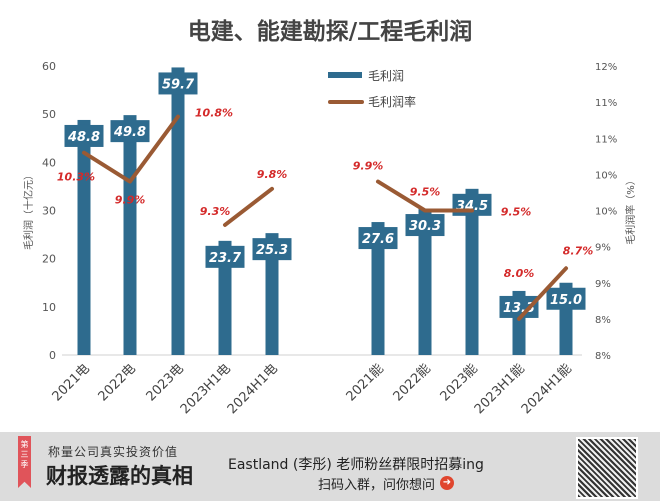 Image resolution: width=660 pixels, height=501 pixels. What do you see at coordinates (206, 389) in the screenshot?
I see `x-tick-label: 2023H1电` at bounding box center [206, 389].